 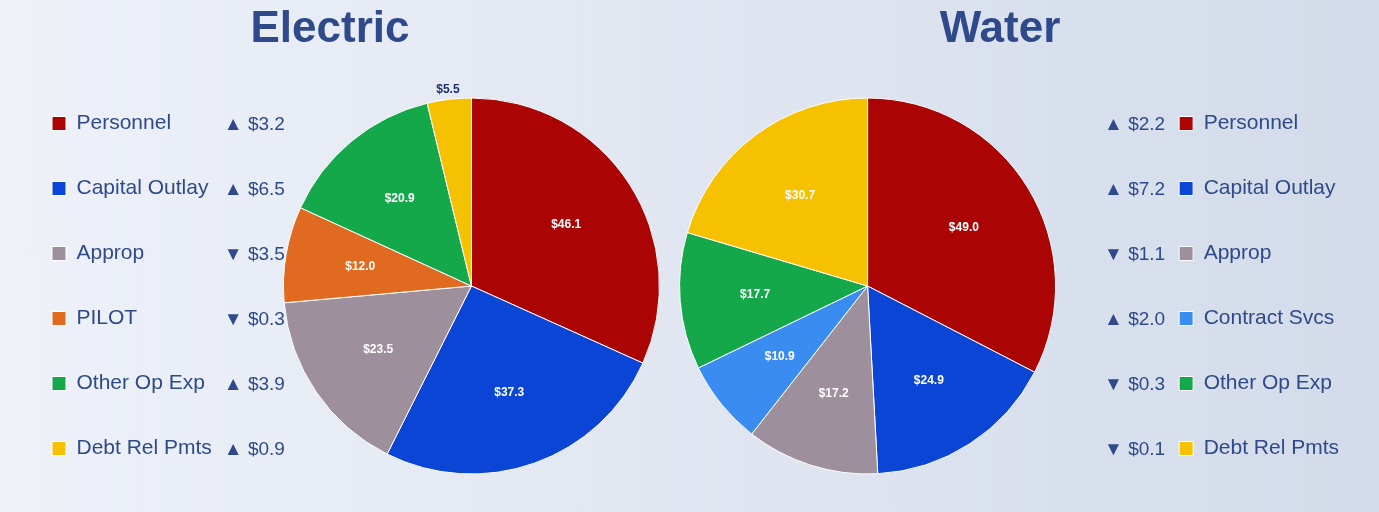 I want to click on text: ▲ $2.0, so click(x=1135, y=318).